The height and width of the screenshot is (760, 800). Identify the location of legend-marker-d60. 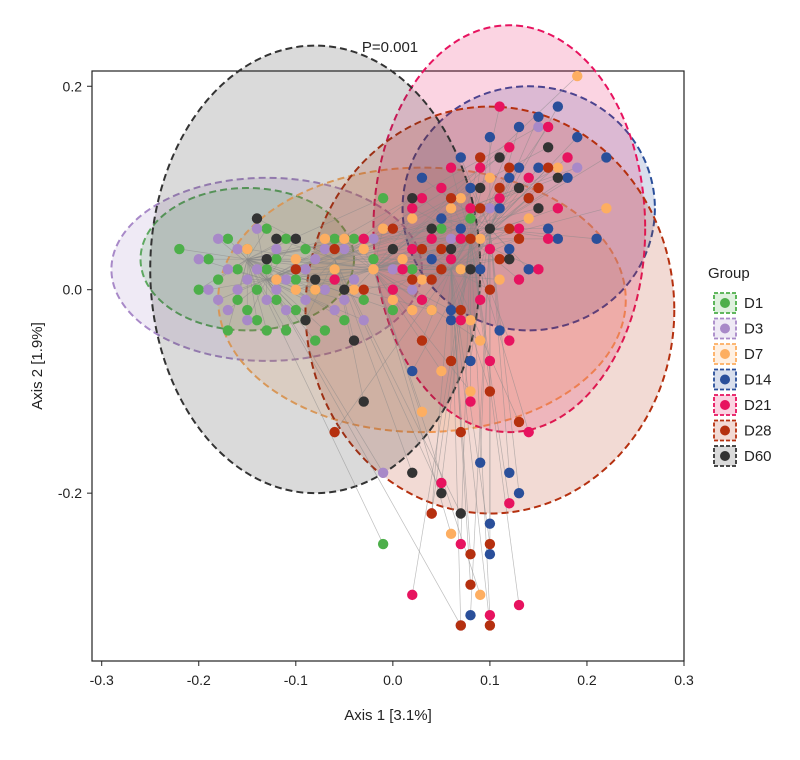
(725, 456).